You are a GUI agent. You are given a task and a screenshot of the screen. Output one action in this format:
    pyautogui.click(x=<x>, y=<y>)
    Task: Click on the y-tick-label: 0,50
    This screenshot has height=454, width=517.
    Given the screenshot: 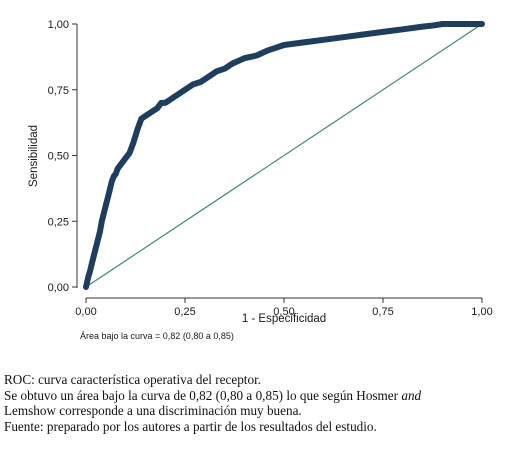 What is the action you would take?
    pyautogui.click(x=58, y=157)
    